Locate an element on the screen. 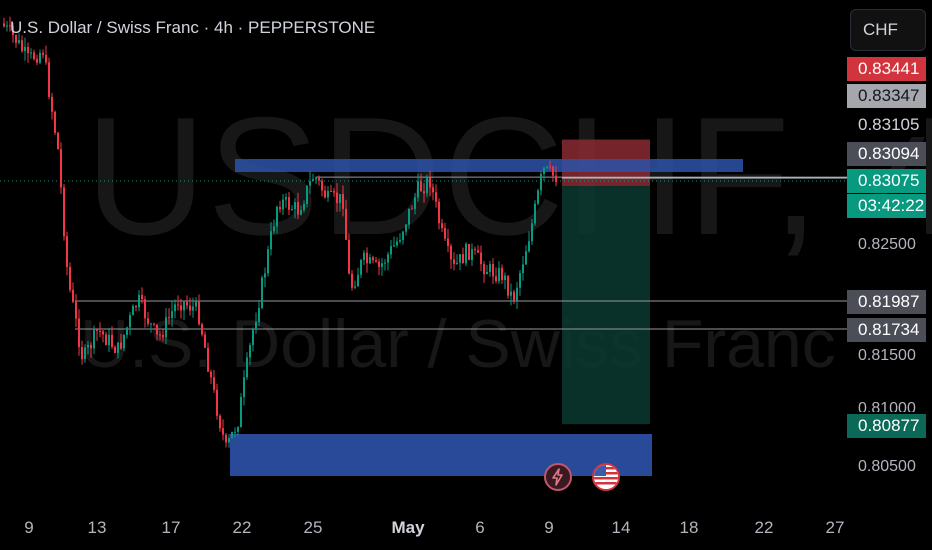  currency-button: CHF is located at coordinates (888, 30).